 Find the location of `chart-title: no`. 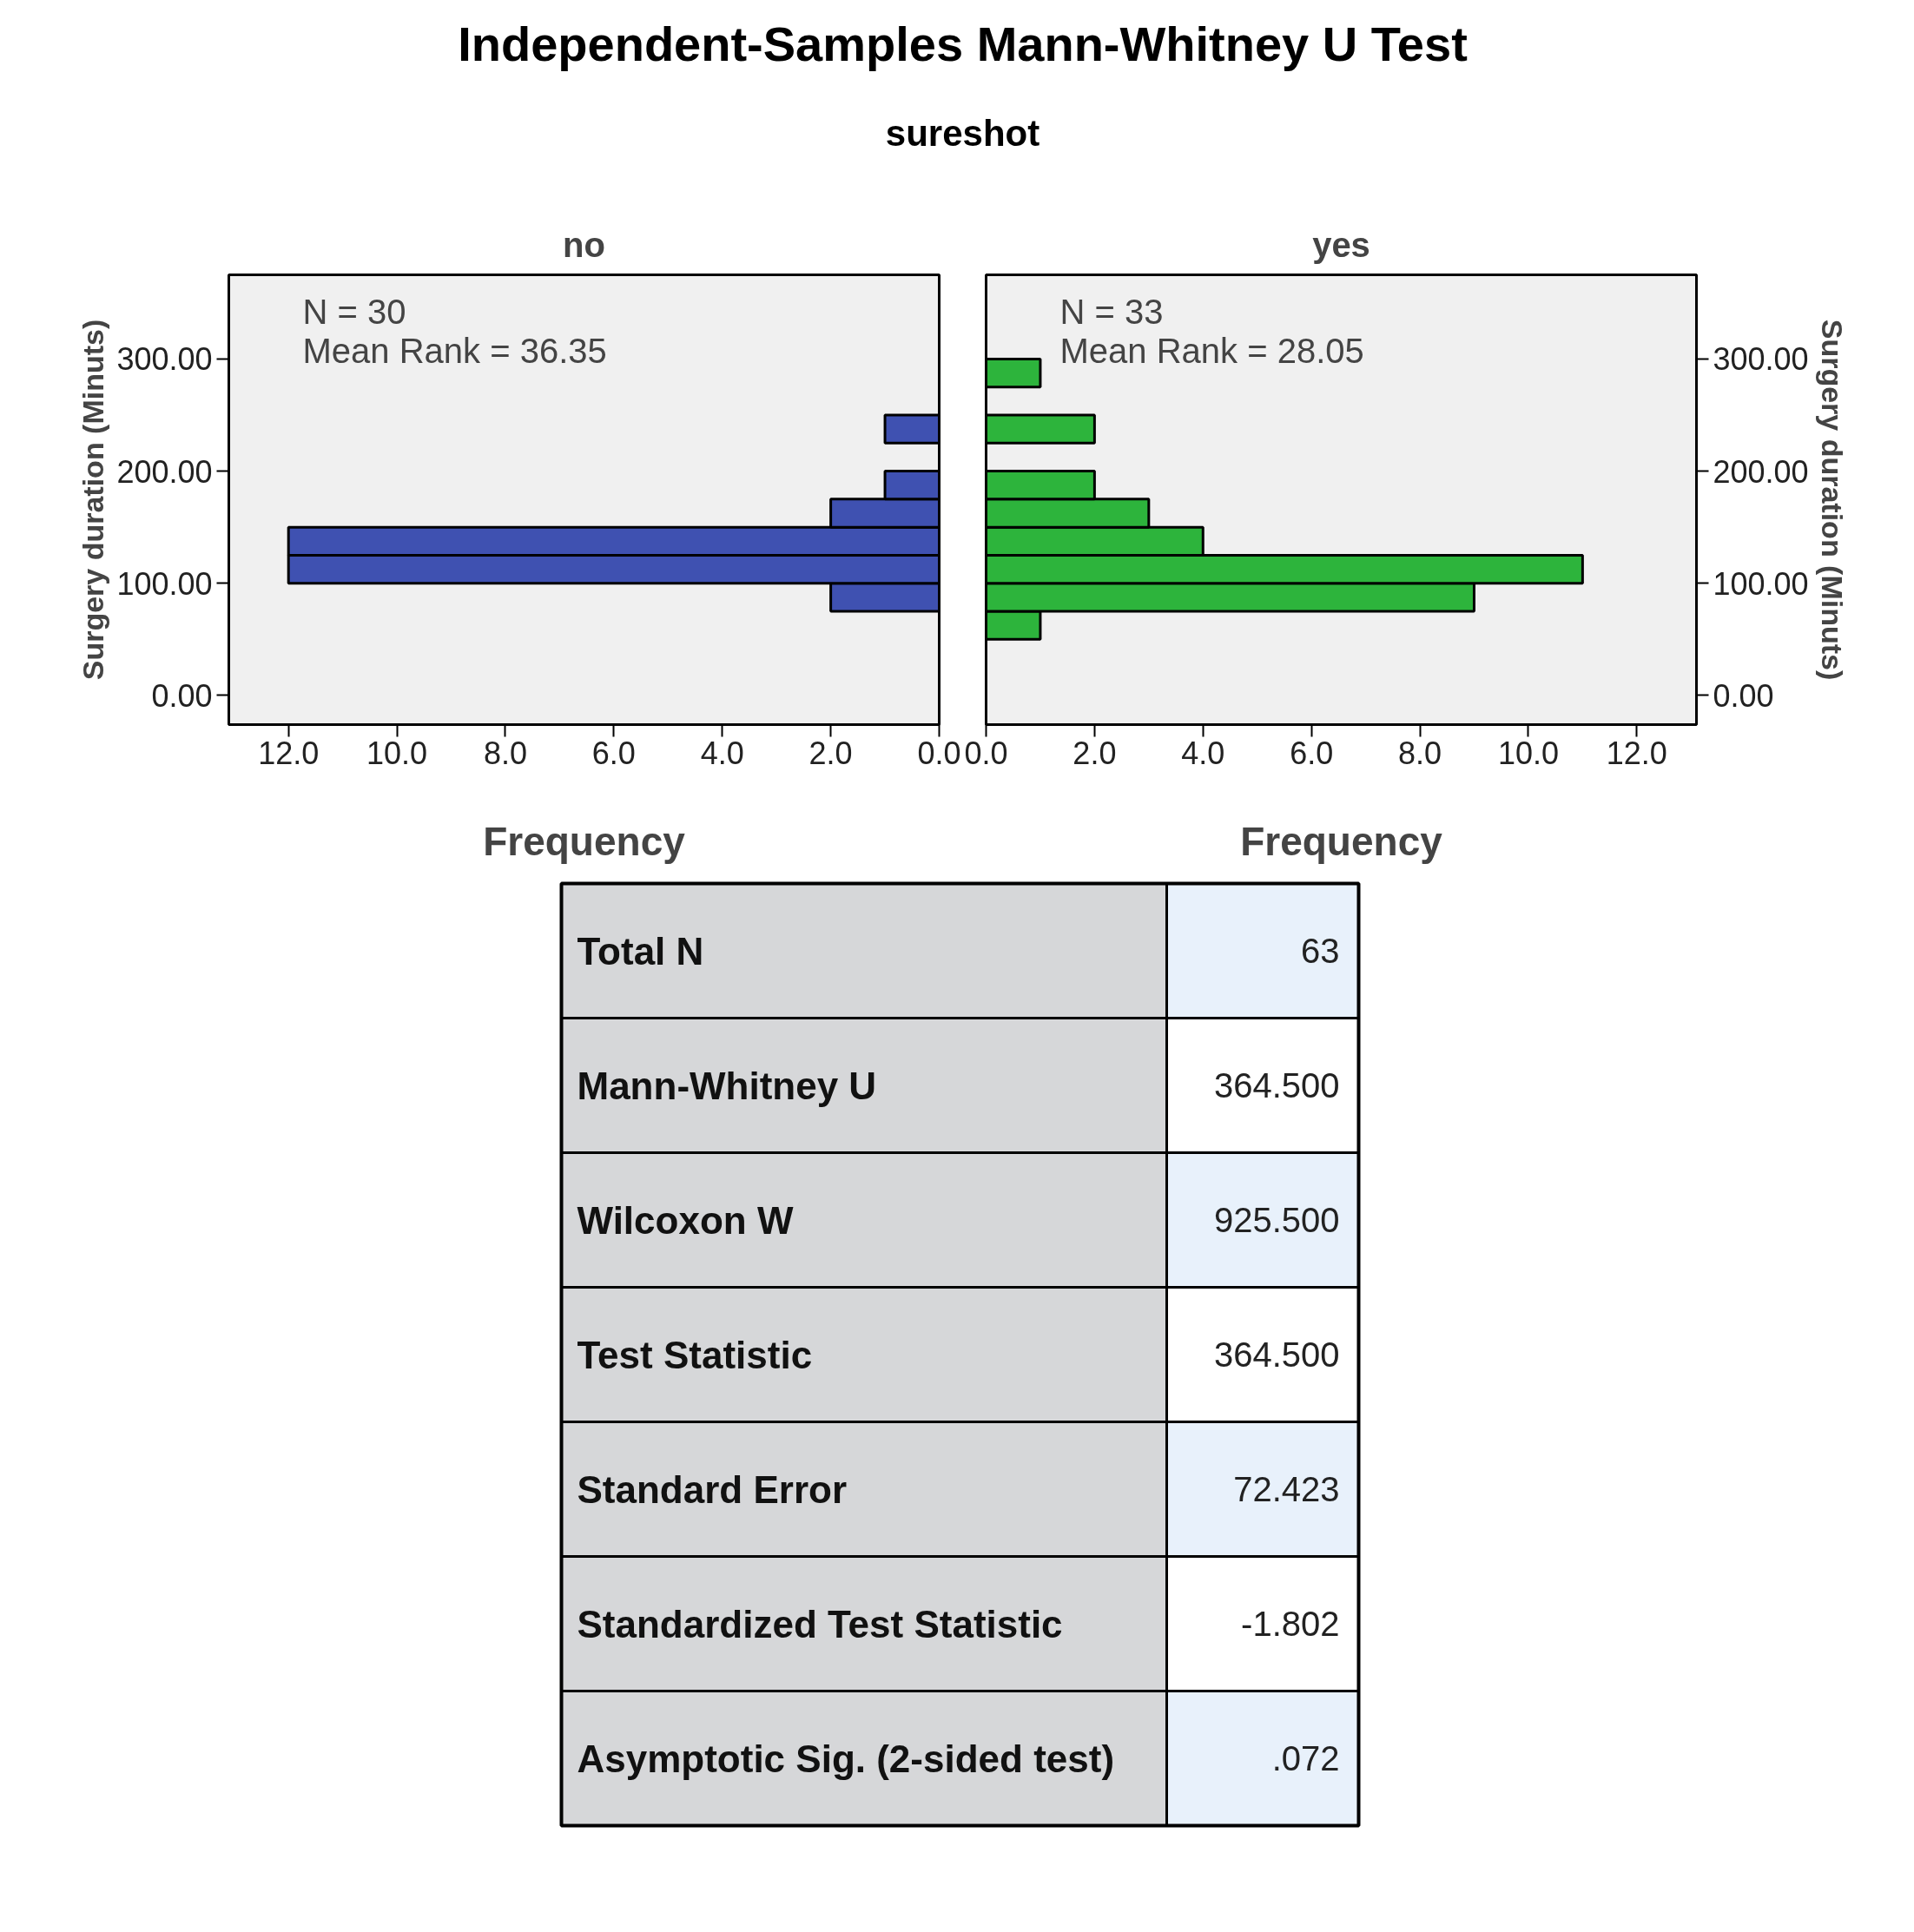

chart-title: no is located at coordinates (584, 245).